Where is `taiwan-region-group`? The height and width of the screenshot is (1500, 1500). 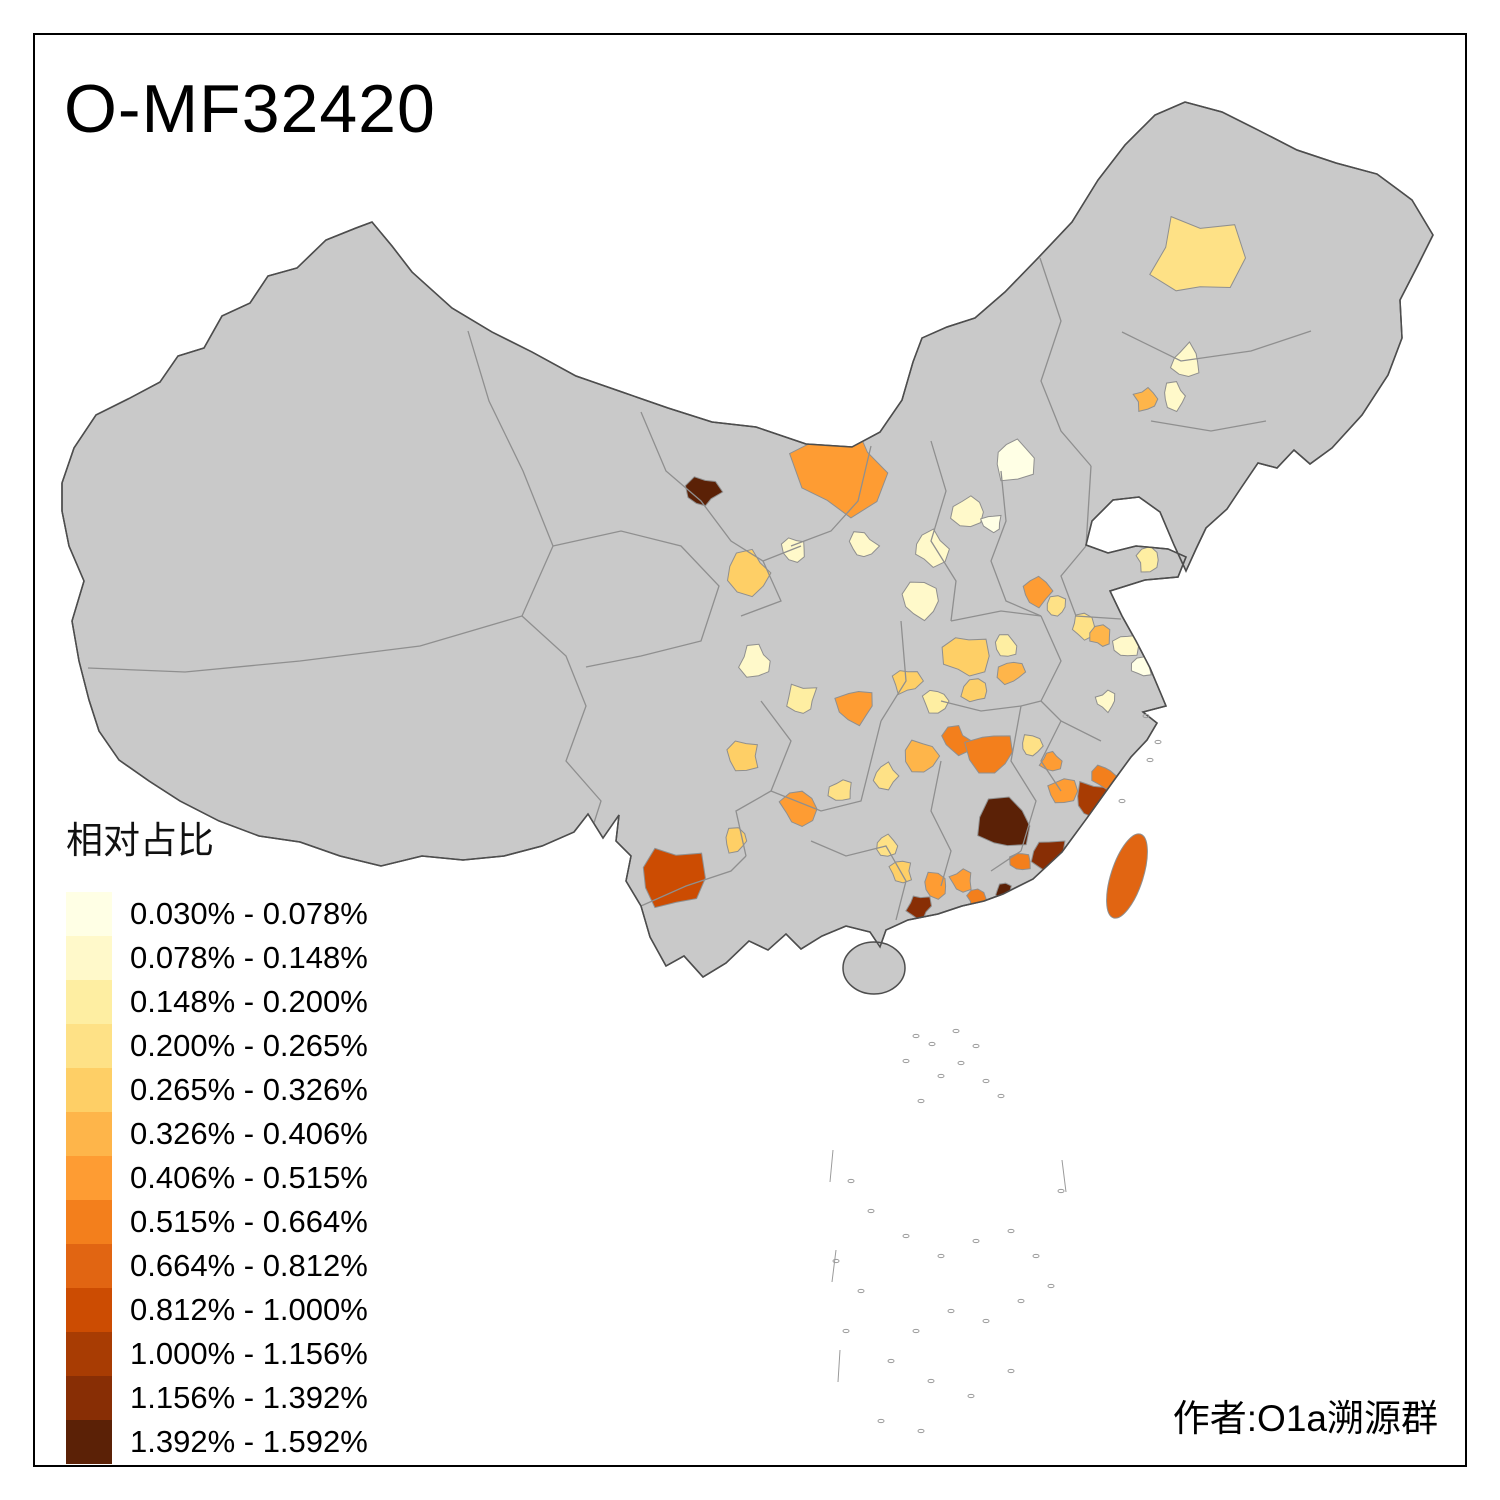 taiwan-region-group is located at coordinates (1127, 876).